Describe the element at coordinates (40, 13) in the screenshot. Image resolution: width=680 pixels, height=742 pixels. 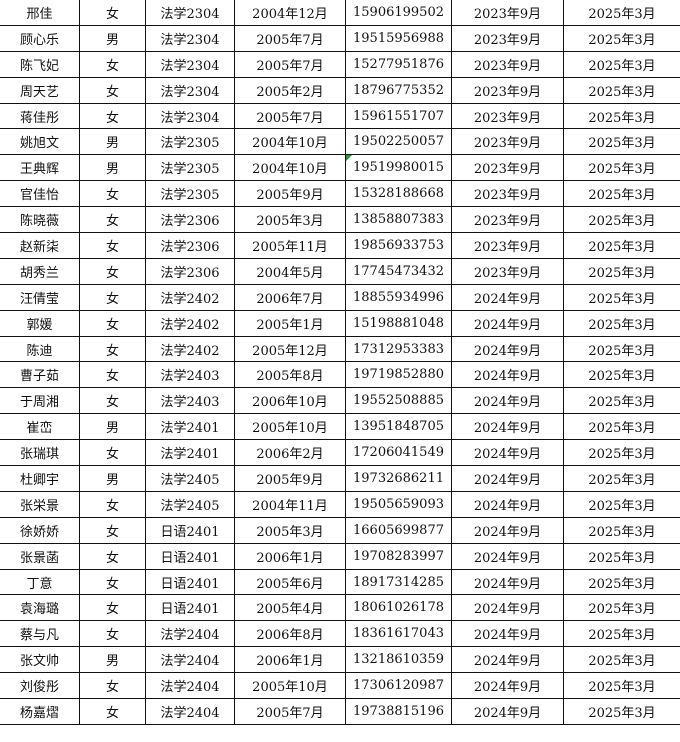
I see `name-cell: 邢佳` at that location.